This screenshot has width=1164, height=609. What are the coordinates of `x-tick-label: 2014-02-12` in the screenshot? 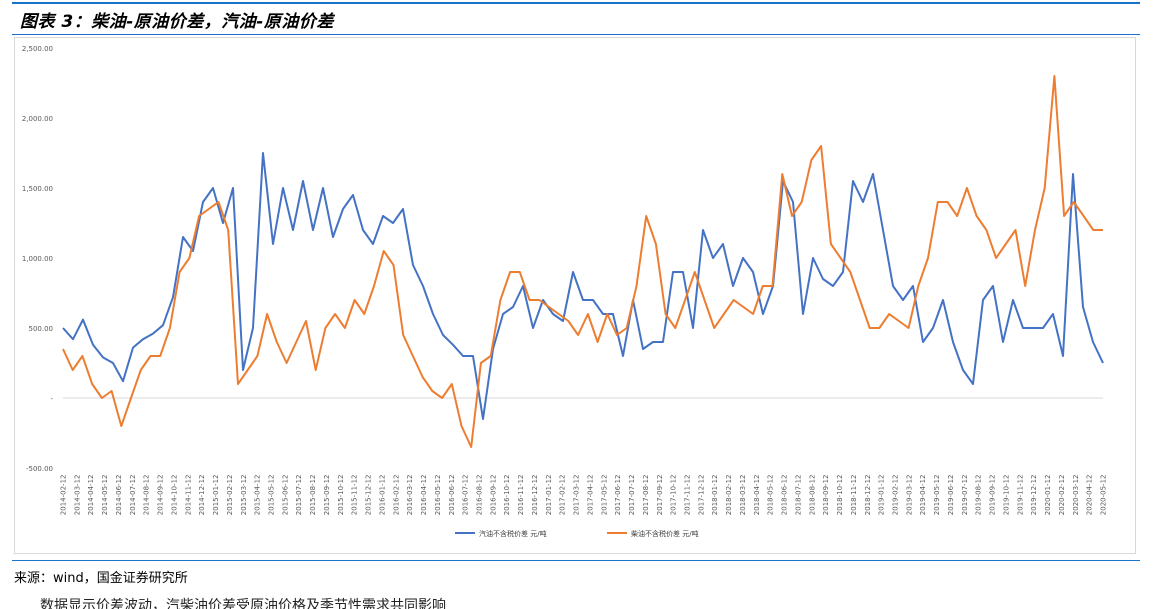 It's located at (64, 495).